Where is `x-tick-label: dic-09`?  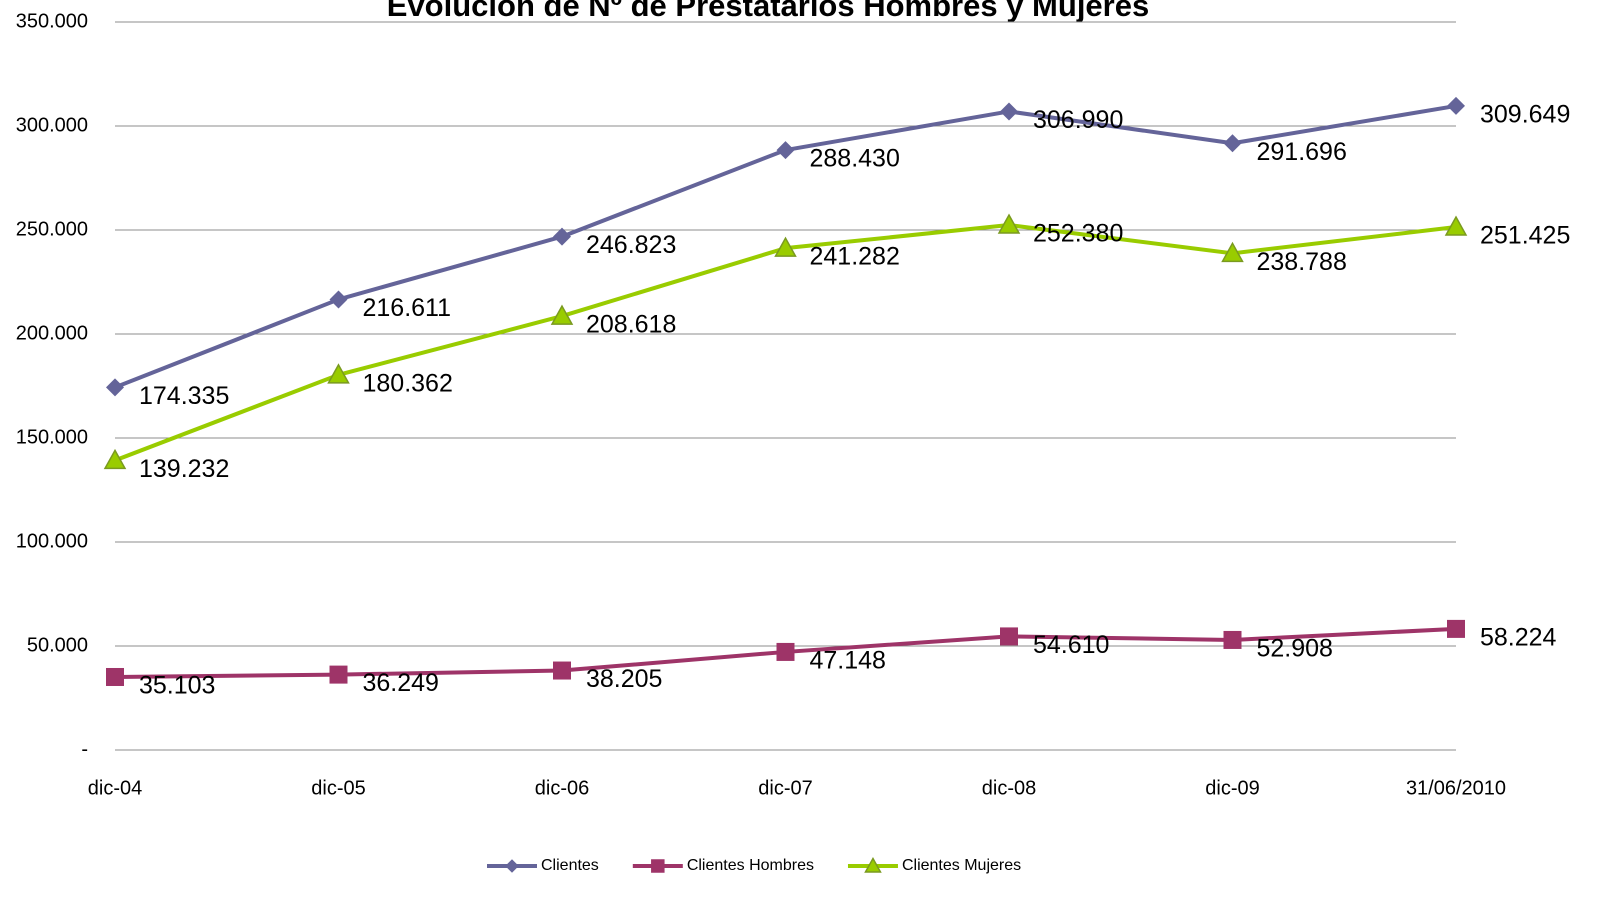
x-tick-label: dic-09 is located at coordinates (1232, 788).